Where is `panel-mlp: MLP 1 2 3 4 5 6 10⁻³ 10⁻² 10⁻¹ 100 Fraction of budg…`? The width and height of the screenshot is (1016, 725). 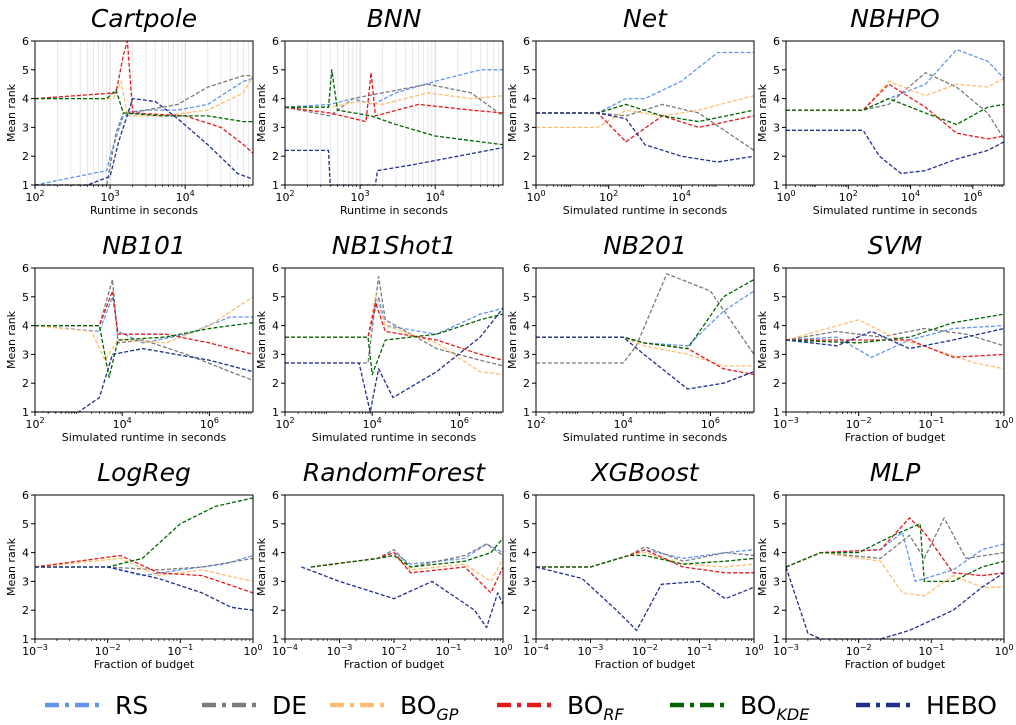 panel-mlp: MLP 1 2 3 4 5 6 10⁻³ 10⁻² 10⁻¹ 100 Fraction of budg… is located at coordinates (885, 564).